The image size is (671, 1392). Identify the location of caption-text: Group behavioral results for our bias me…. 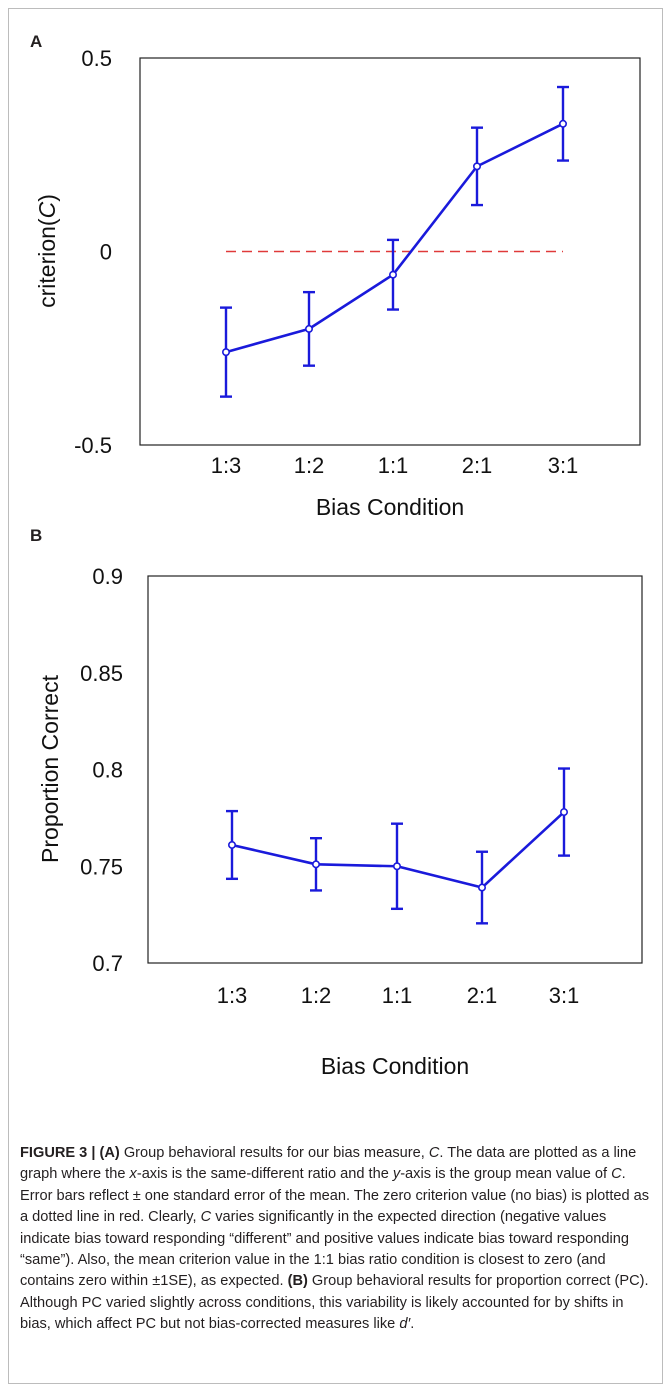
(274, 1153).